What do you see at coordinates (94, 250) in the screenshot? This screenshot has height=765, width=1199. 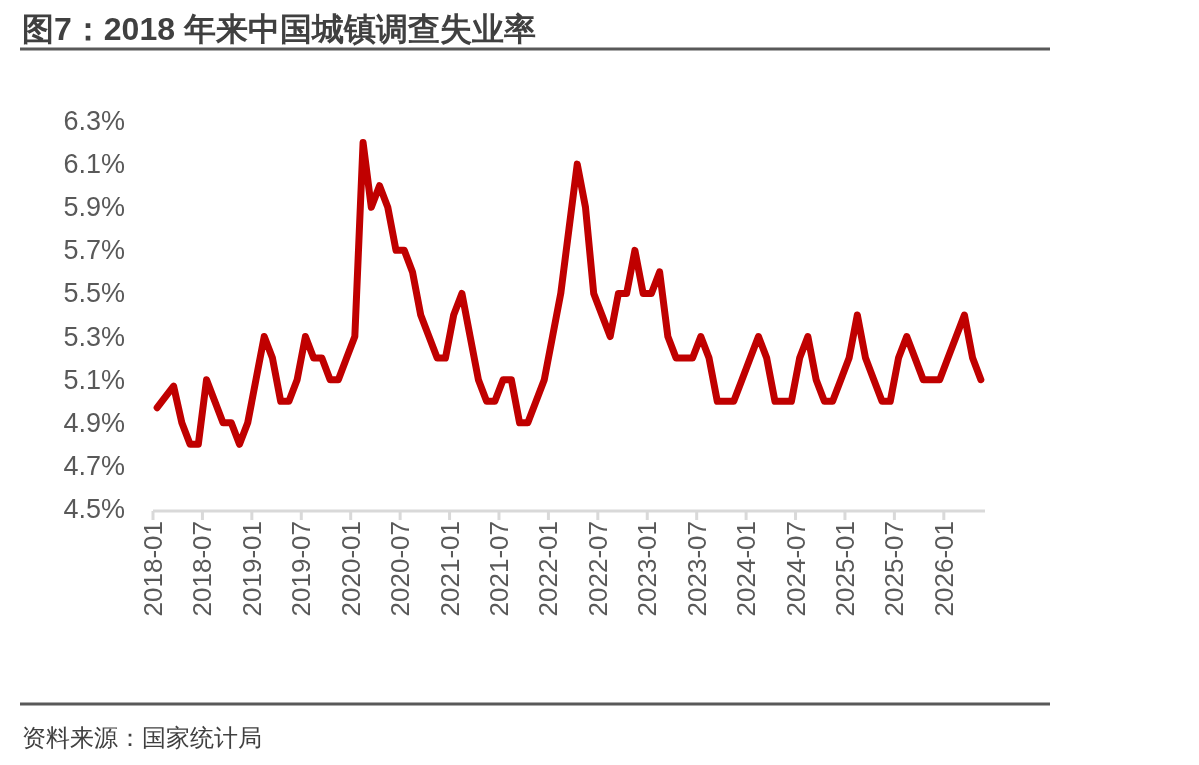 I see `ytick: 5.7%` at bounding box center [94, 250].